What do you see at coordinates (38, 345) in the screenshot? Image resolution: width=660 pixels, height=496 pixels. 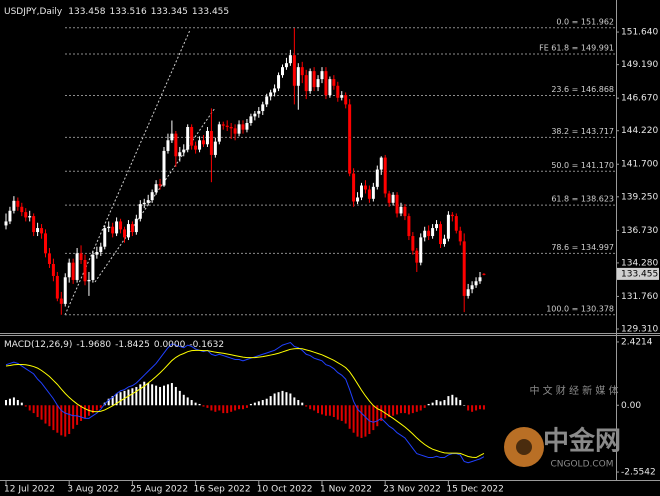 I see `indicator-title: MACD(12,26,9)` at bounding box center [38, 345].